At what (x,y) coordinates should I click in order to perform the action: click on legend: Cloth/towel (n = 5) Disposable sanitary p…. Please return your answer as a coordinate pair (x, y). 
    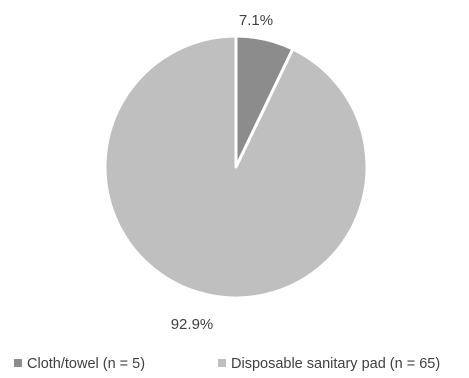
    Looking at the image, I should click on (227, 364).